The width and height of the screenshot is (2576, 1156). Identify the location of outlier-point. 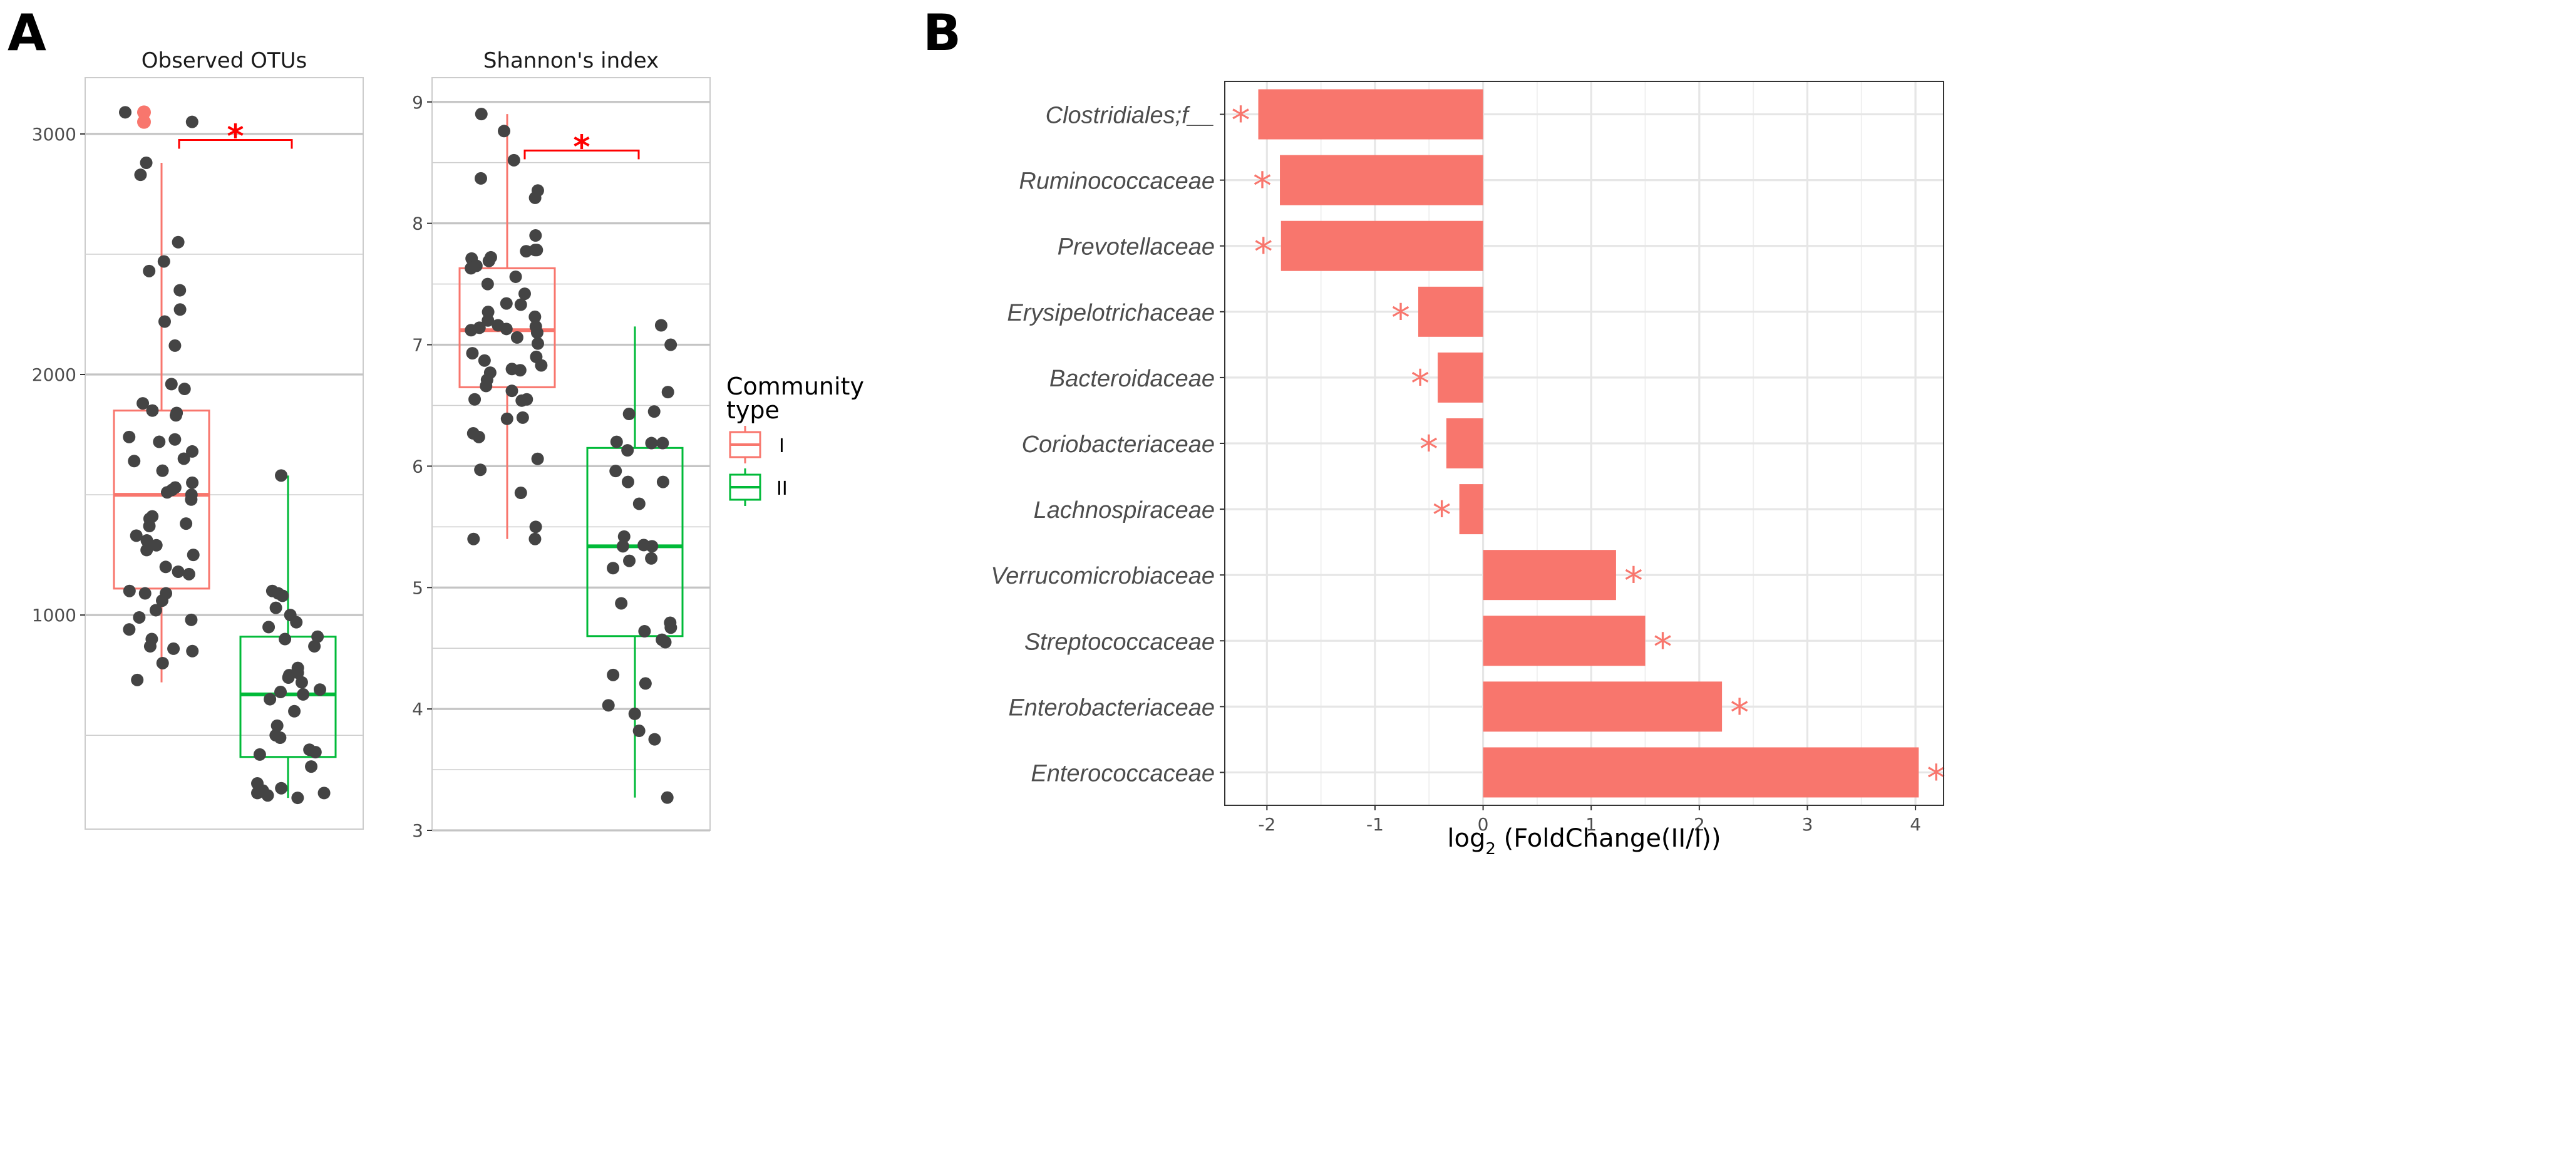
(144, 122).